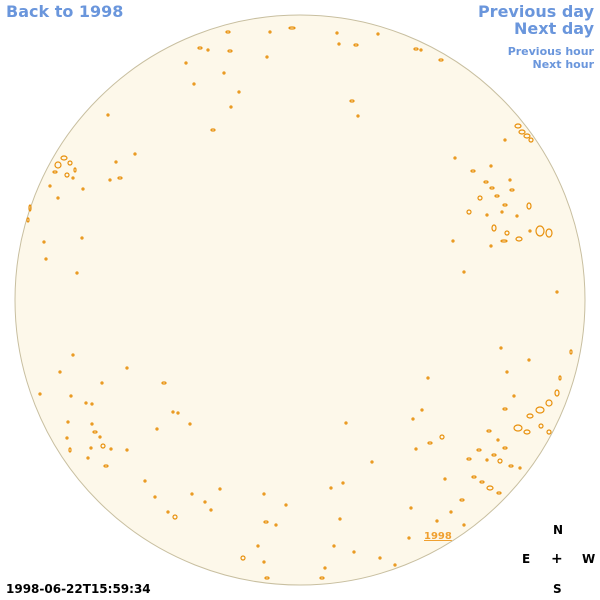 Image resolution: width=600 pixels, height=600 pixels. I want to click on previous-day-link: Previous day, so click(535, 11).